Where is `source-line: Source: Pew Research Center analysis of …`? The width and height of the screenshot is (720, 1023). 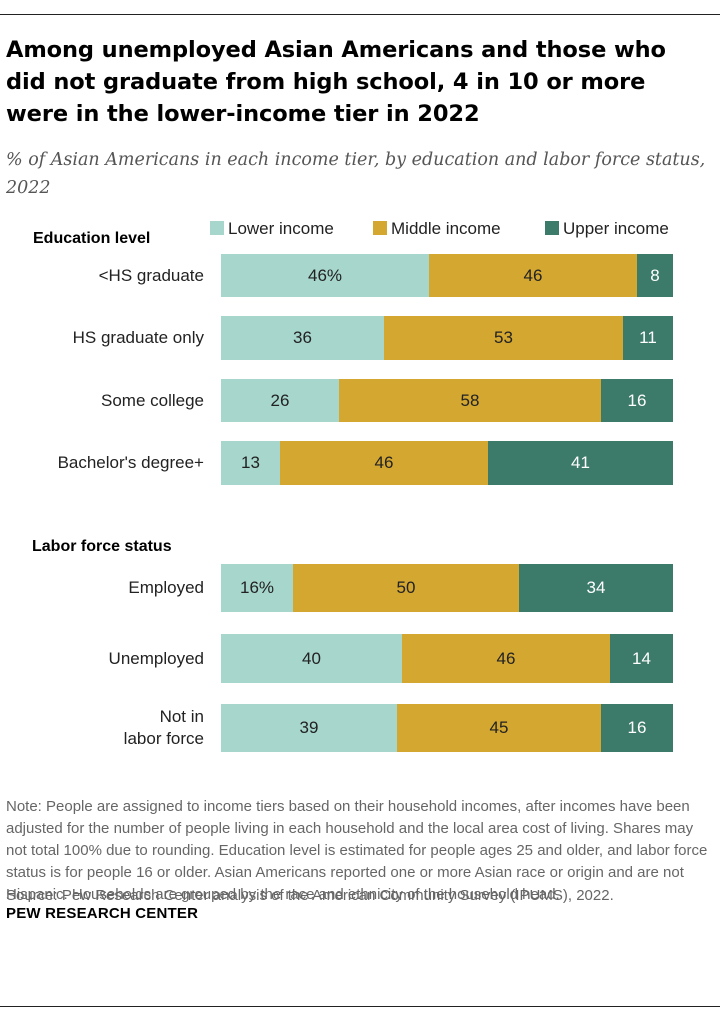 source-line: Source: Pew Research Center analysis of … is located at coordinates (310, 895).